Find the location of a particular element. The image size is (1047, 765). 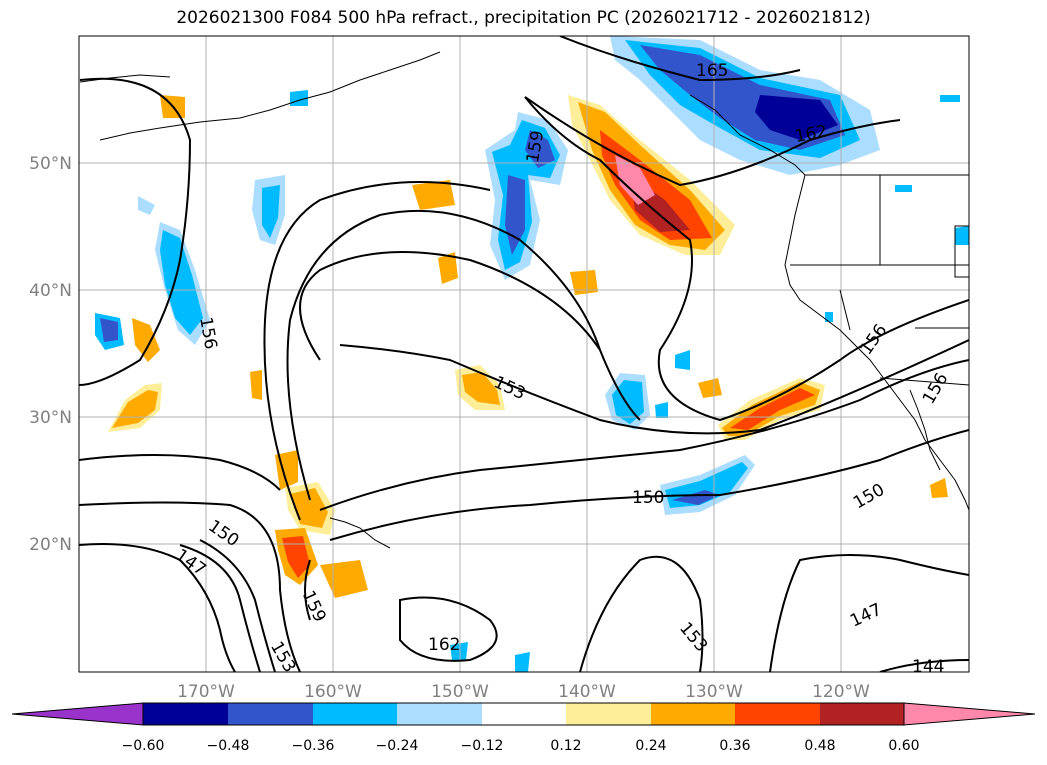

precip-blob-dot3 is located at coordinates (682, 360).